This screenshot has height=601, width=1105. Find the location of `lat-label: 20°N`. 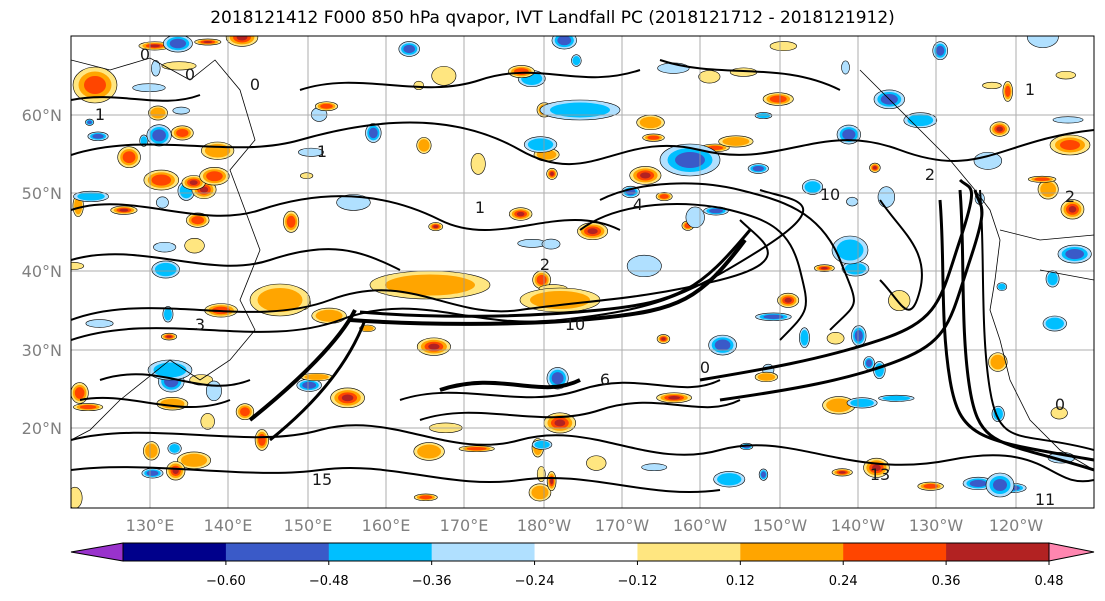

lat-label: 20°N is located at coordinates (42, 428).